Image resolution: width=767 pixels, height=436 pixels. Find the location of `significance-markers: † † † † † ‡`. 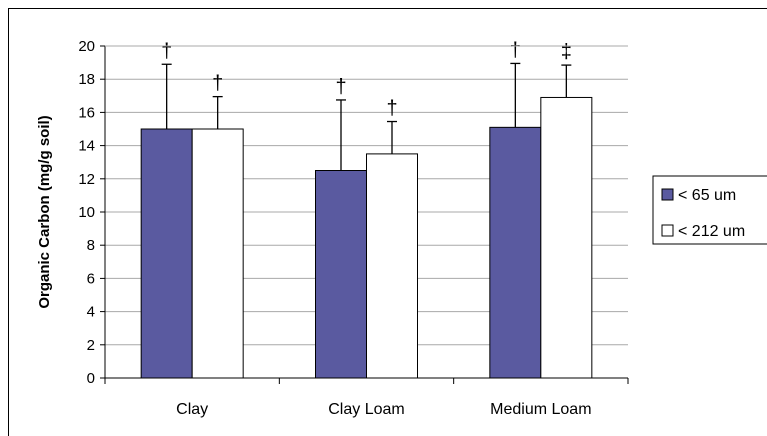

significance-markers: † † † † † ‡ is located at coordinates (366, 79).